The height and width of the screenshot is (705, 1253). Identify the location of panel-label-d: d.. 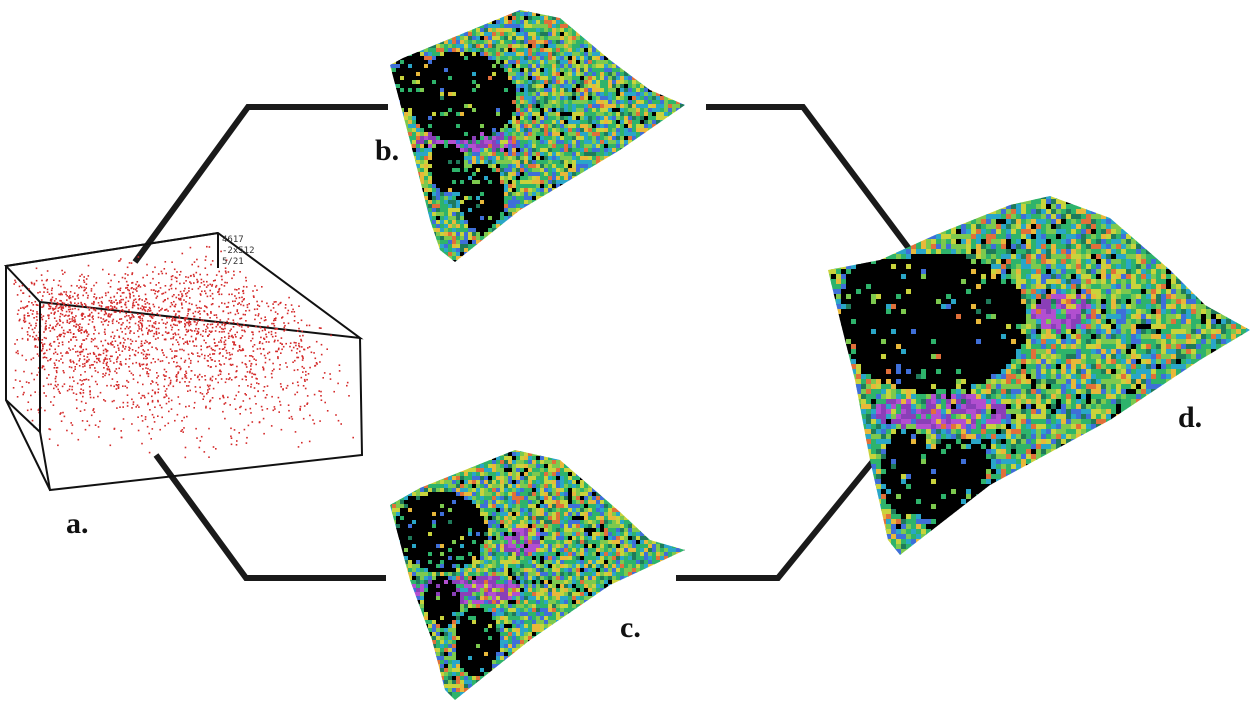
(1190, 417).